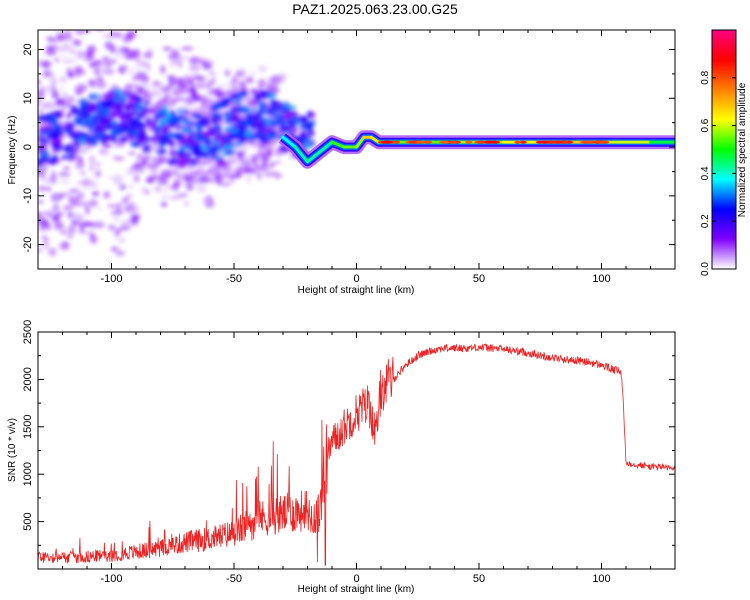 The width and height of the screenshot is (750, 600). I want to click on x-tick-label: 50, so click(479, 279).